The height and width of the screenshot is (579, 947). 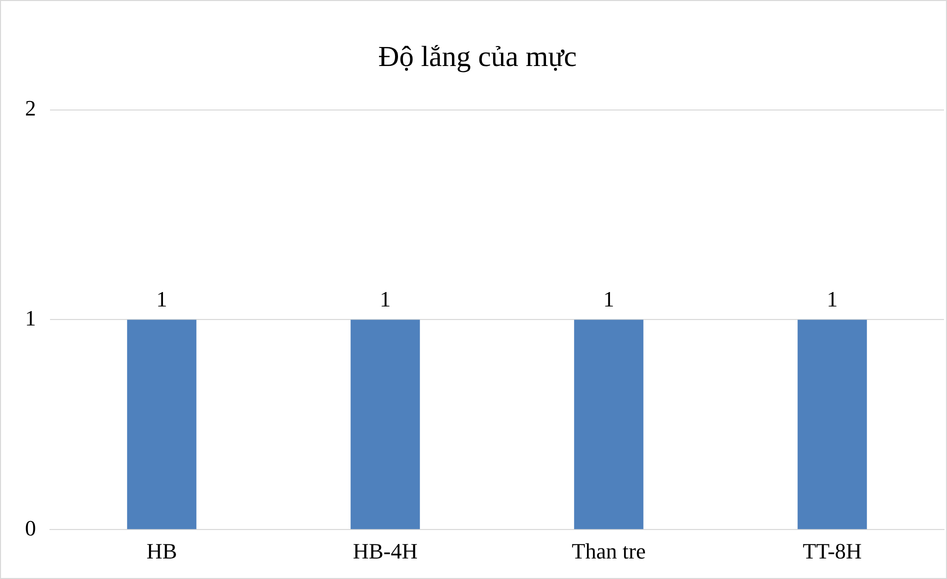 I want to click on chart-title: Độ lắng của mực, so click(x=477, y=57).